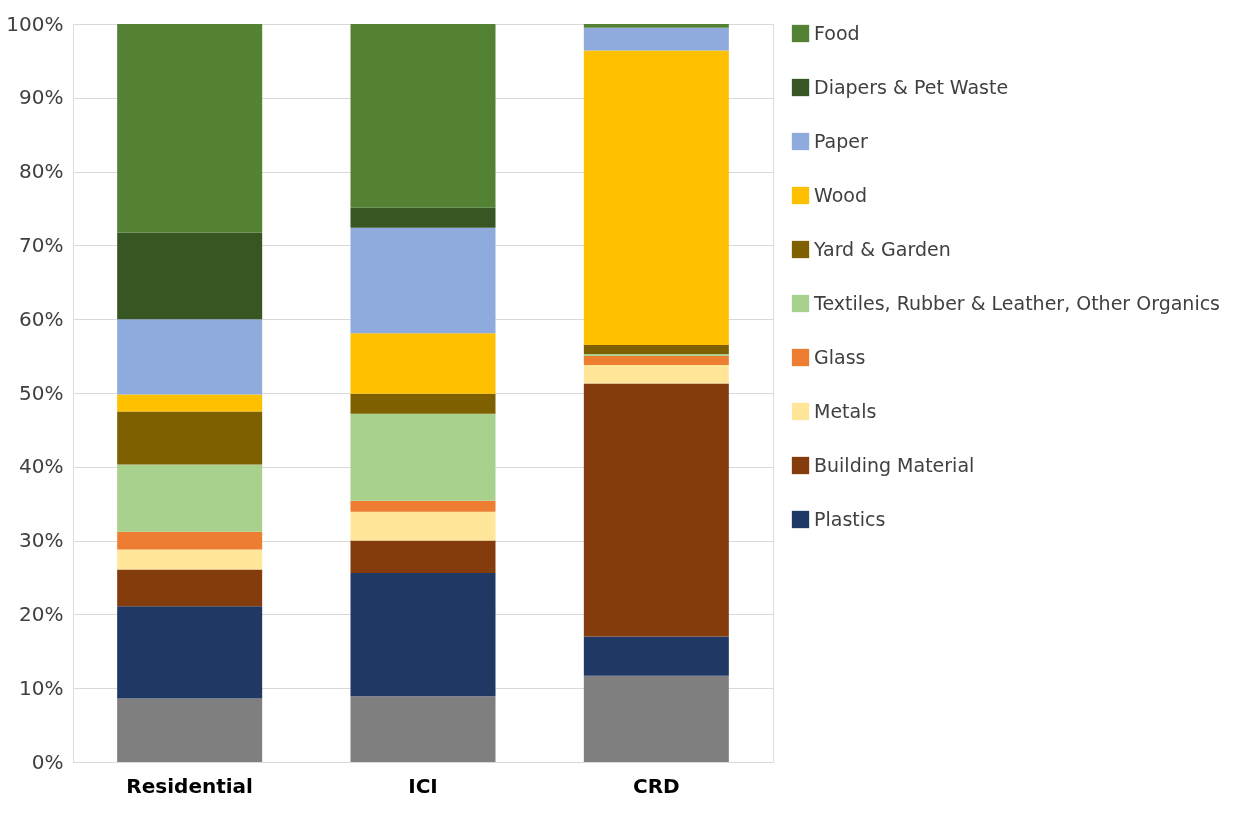 This screenshot has width=1241, height=823. I want to click on legend-label: Diapers & Pet Waste, so click(911, 86).